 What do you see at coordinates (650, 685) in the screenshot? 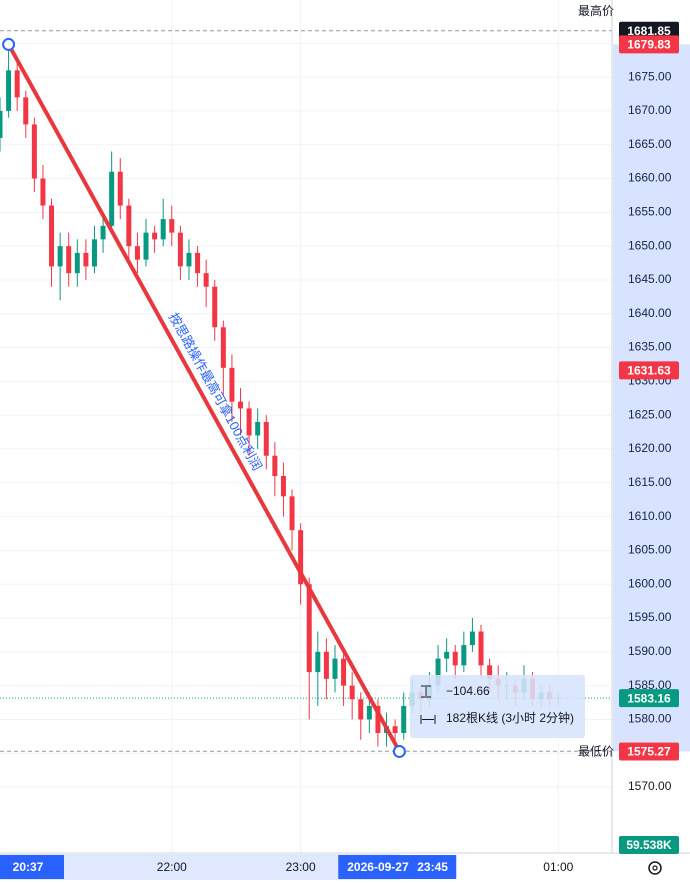
I see `y-tick-label: 1585.00` at bounding box center [650, 685].